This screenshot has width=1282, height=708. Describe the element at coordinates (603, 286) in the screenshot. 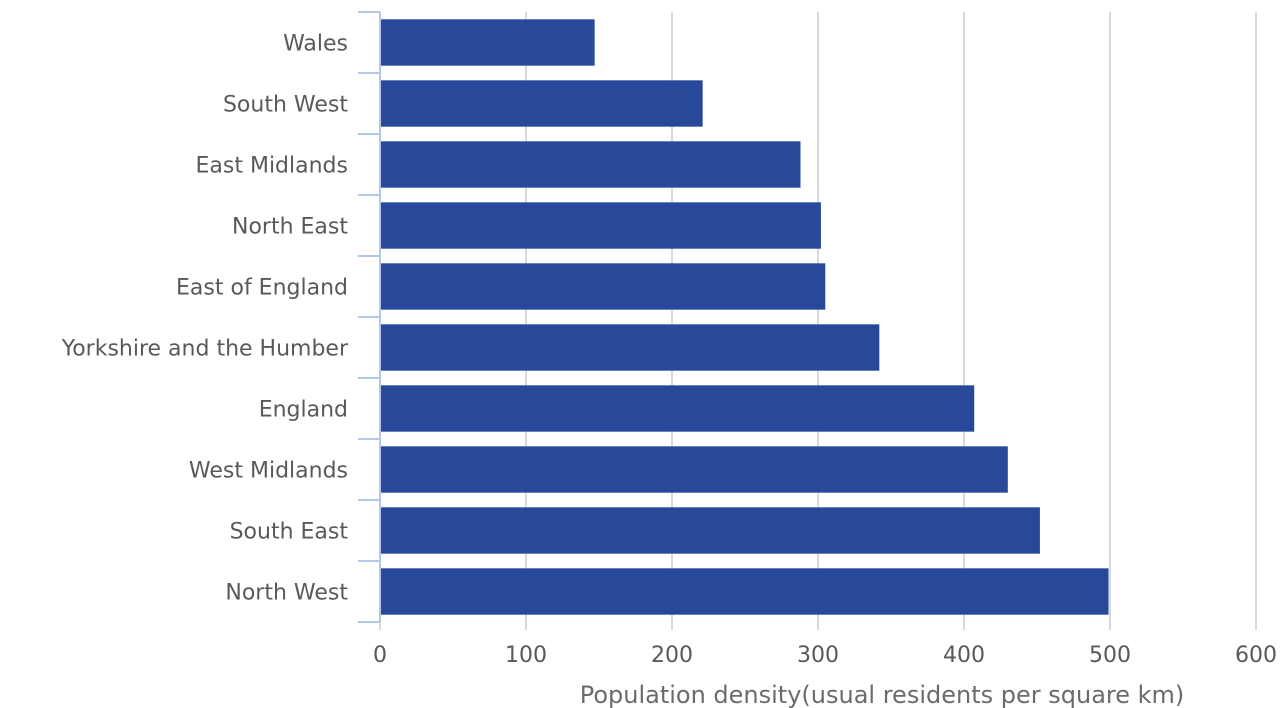

I see `bar-east-of-england` at that location.